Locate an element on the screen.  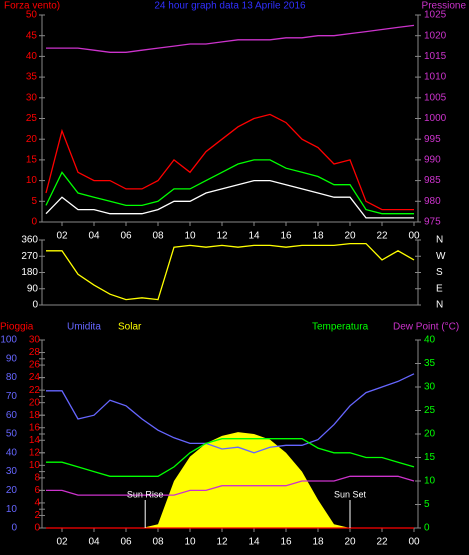
y2-tick-label: S is located at coordinates (439, 272).